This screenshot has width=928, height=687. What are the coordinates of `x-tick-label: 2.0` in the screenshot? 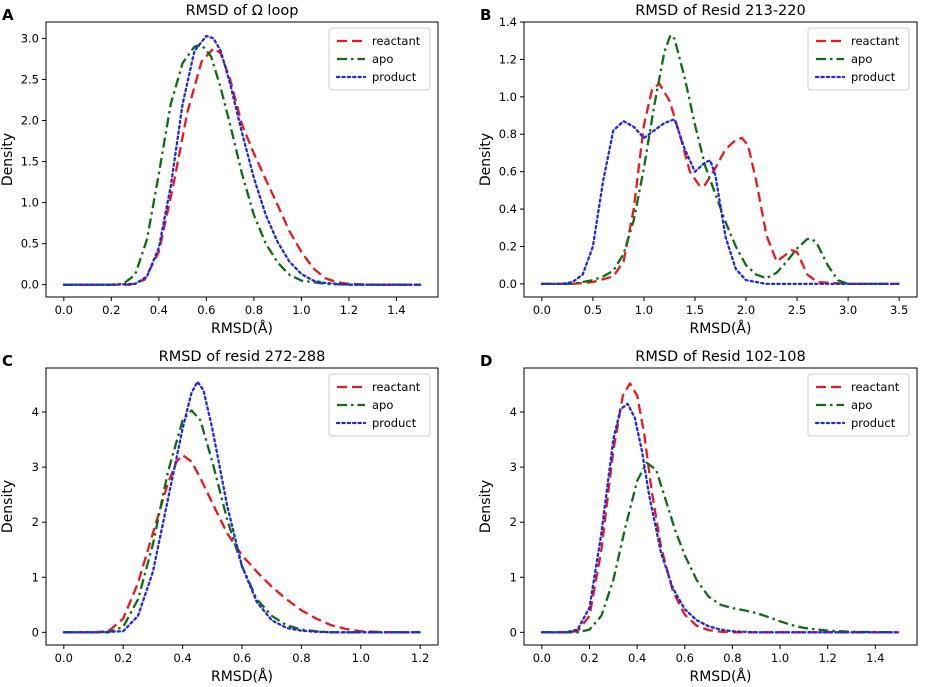 It's located at (746, 310).